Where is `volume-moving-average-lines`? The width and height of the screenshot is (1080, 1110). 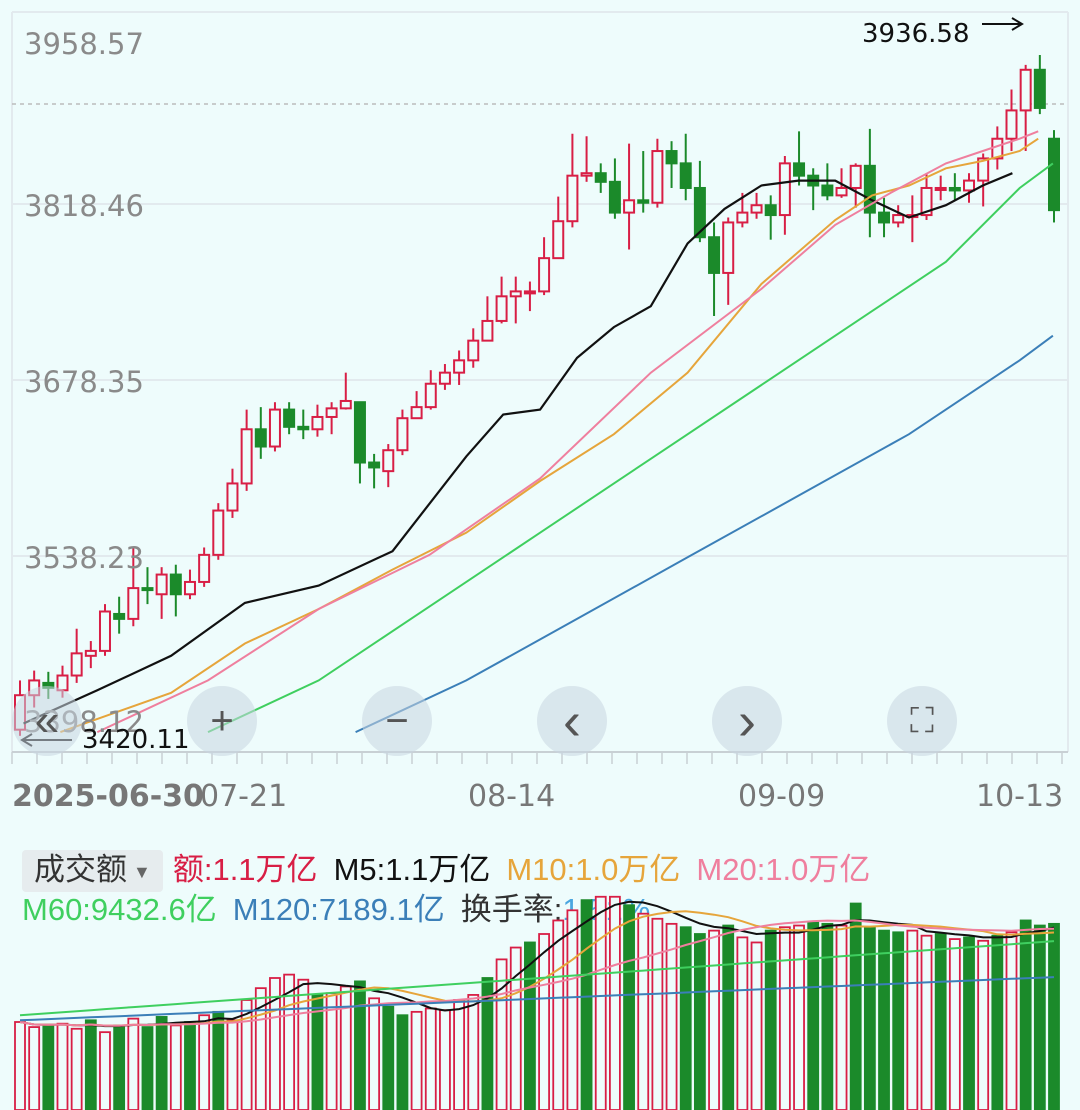
volume-moving-average-lines is located at coordinates (537, 964).